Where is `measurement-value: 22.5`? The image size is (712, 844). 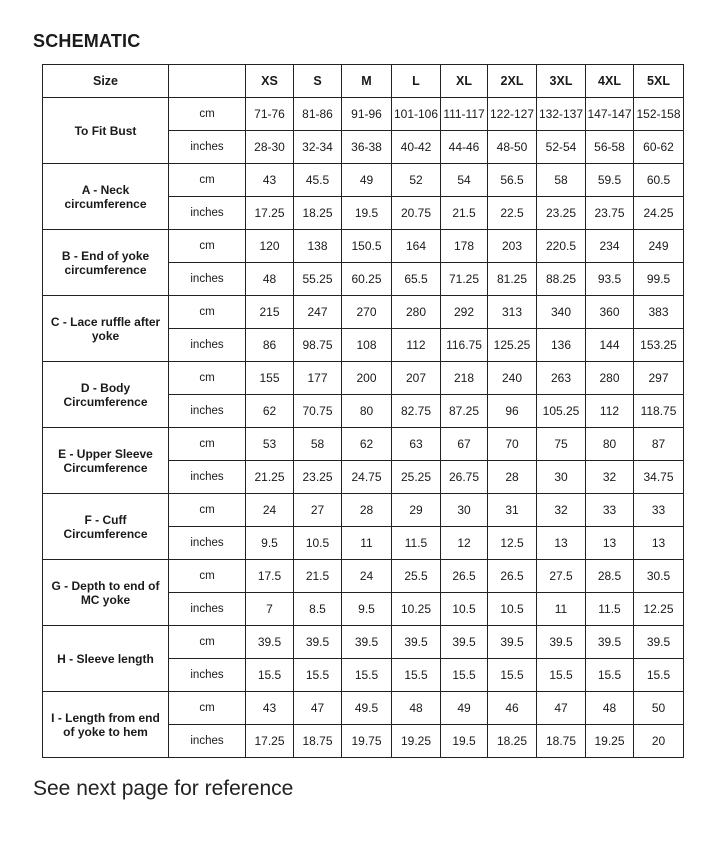
measurement-value: 22.5 is located at coordinates (512, 213).